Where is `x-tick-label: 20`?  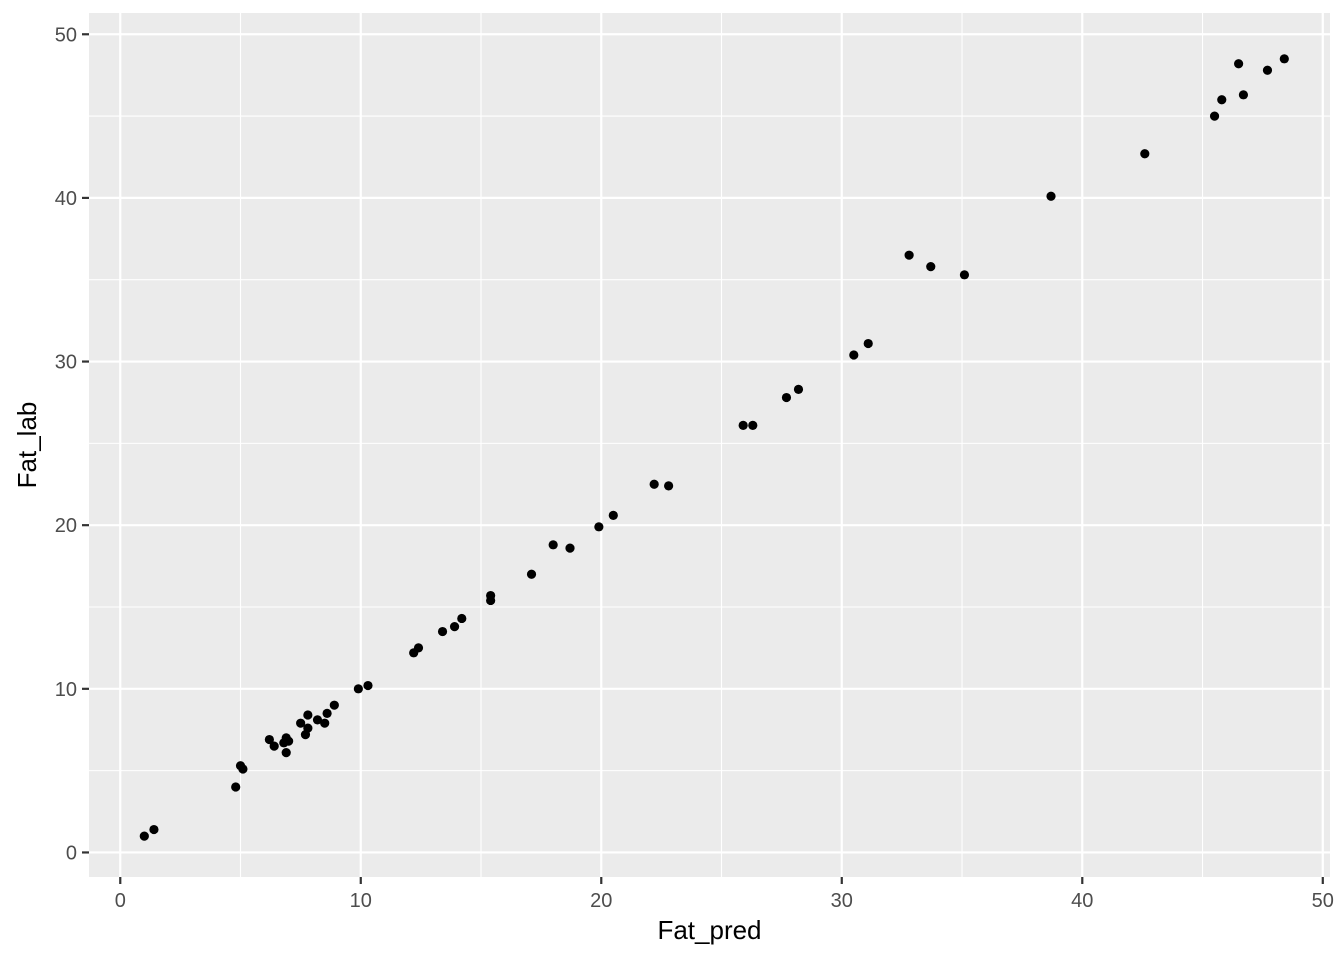 x-tick-label: 20 is located at coordinates (601, 901).